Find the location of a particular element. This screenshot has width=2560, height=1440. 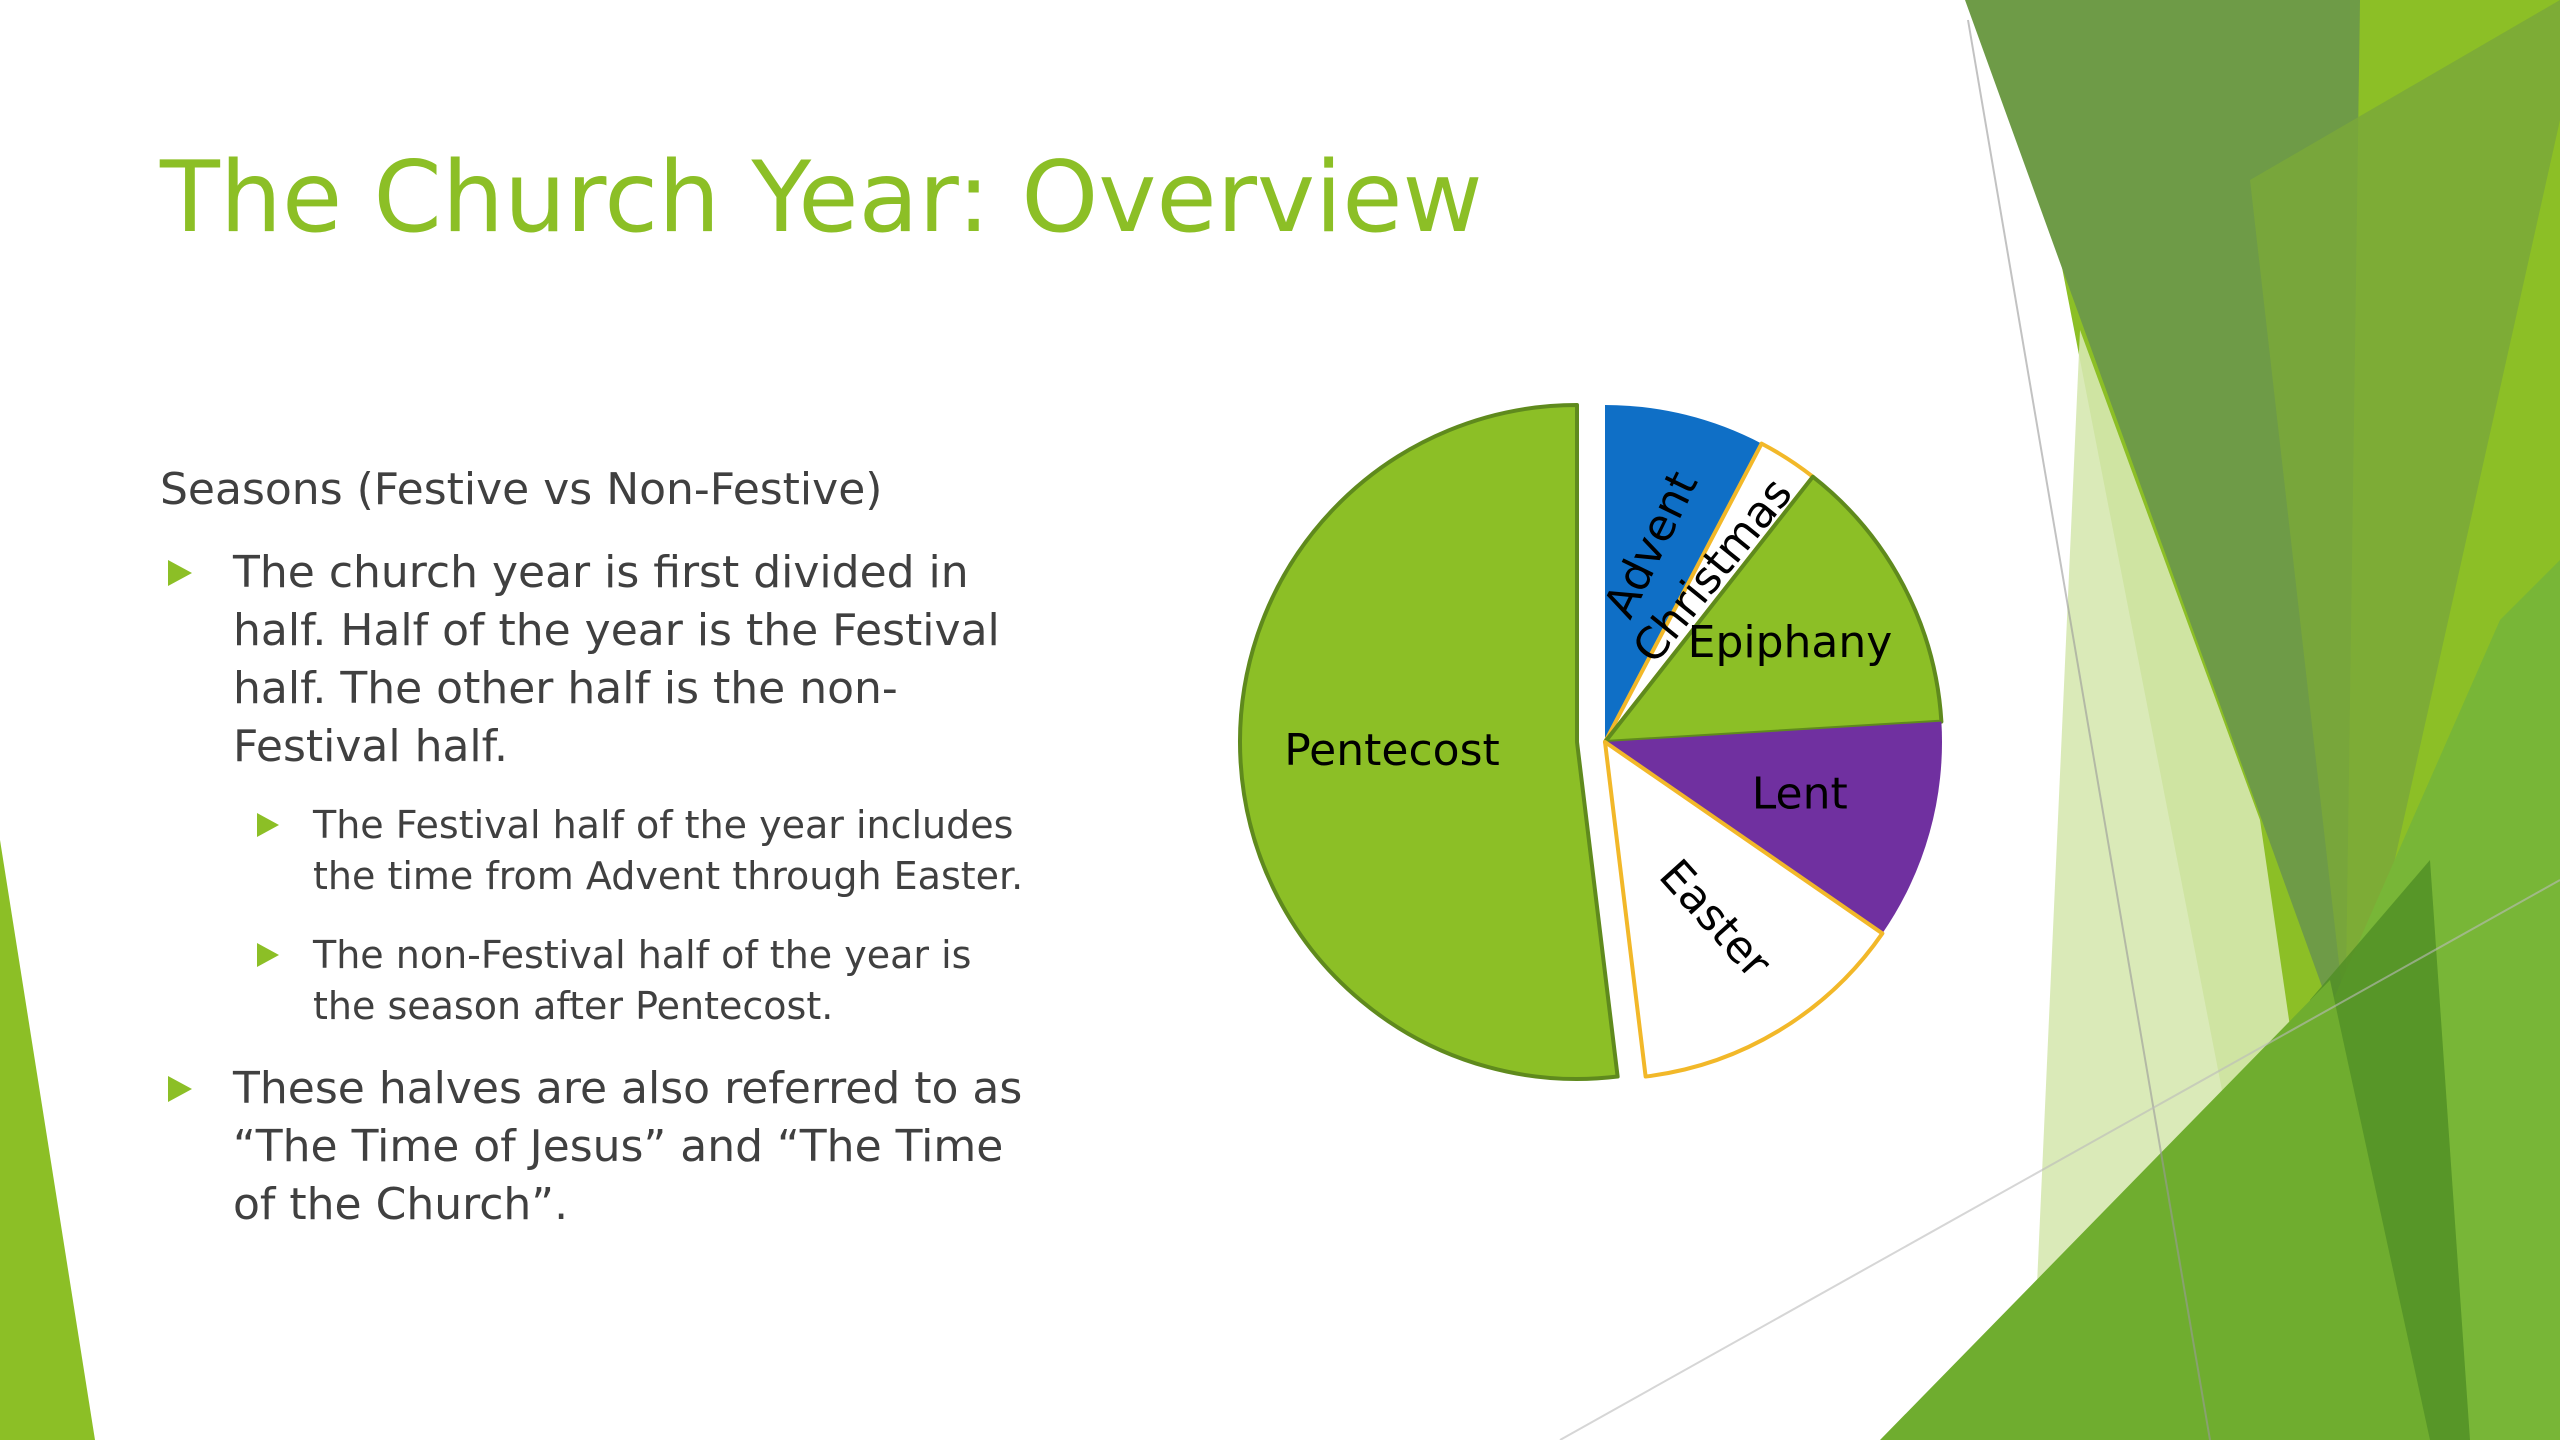

pie-label-pentecost: Pentecost is located at coordinates (1392, 750).